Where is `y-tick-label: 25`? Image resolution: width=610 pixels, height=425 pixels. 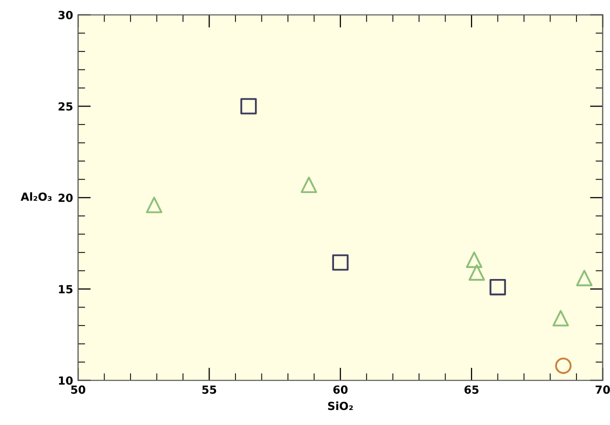
y-tick-label: 25 is located at coordinates (65, 106).